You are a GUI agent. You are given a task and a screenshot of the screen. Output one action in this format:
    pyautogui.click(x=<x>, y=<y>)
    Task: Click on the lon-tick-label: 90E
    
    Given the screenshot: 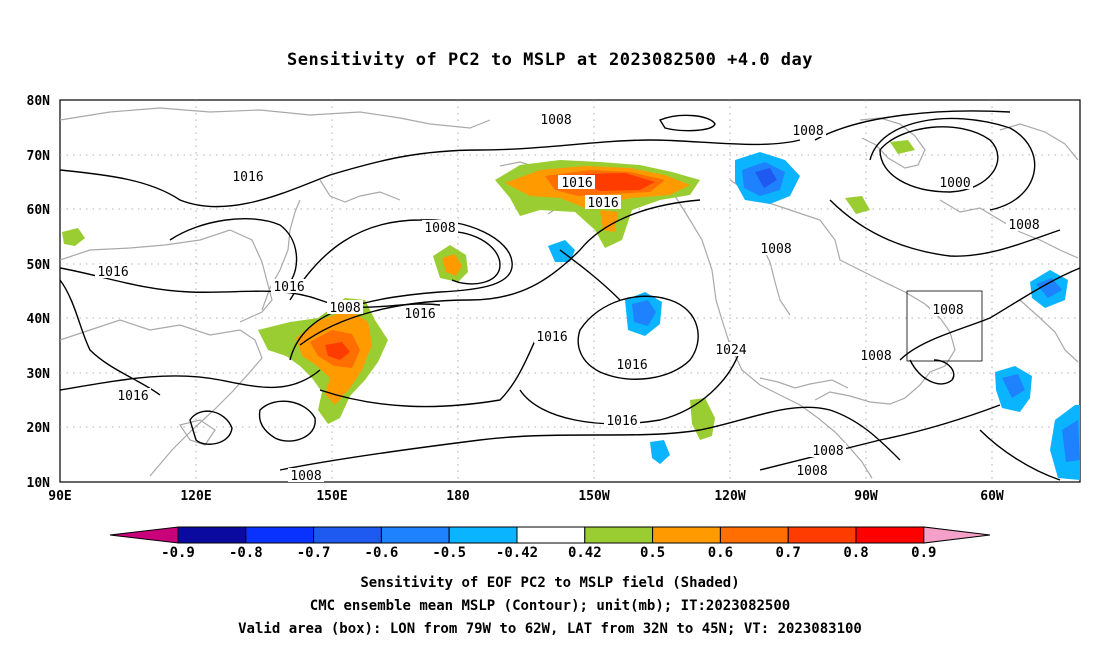 What is the action you would take?
    pyautogui.click(x=59, y=496)
    